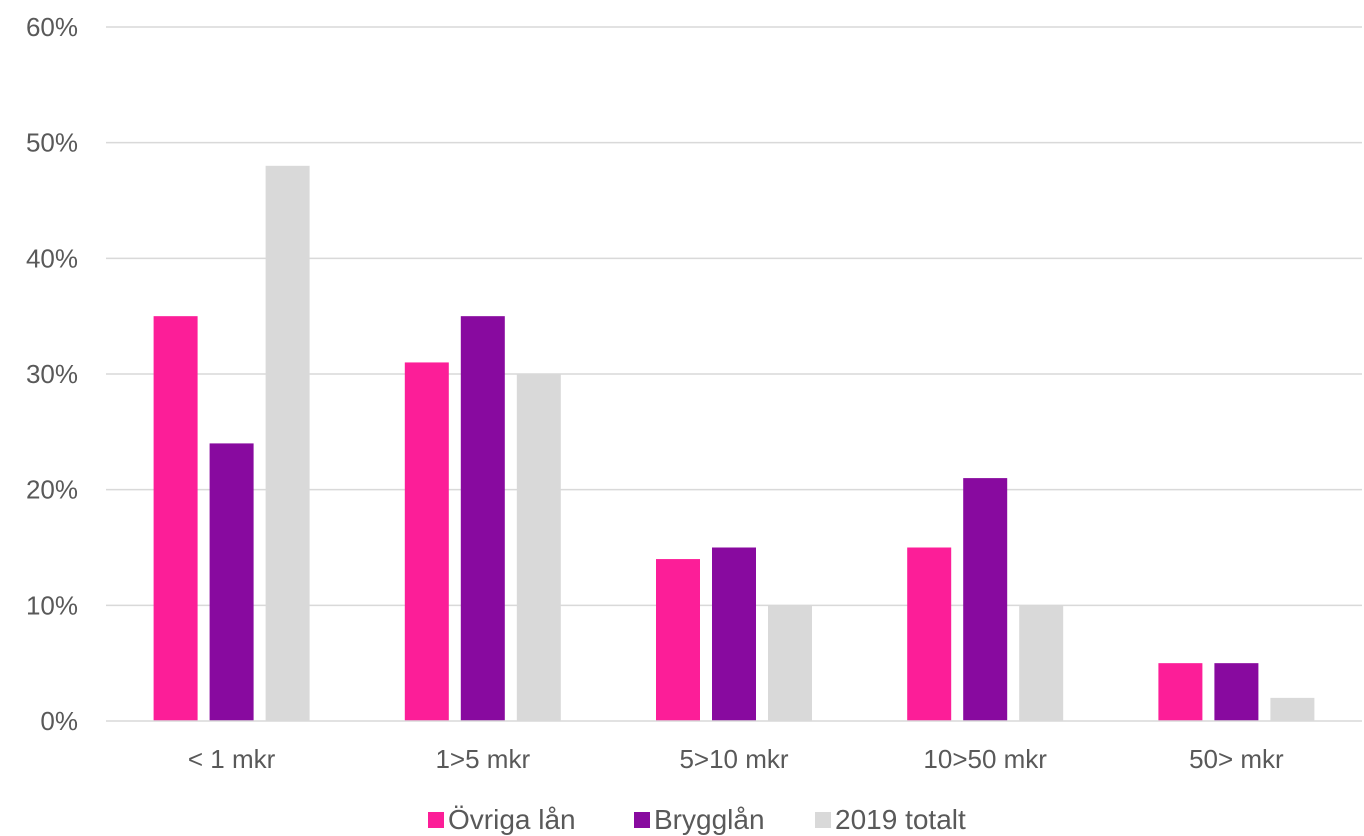 This screenshot has width=1364, height=836. What do you see at coordinates (482, 759) in the screenshot?
I see `x-tick-label: 1>5 mkr` at bounding box center [482, 759].